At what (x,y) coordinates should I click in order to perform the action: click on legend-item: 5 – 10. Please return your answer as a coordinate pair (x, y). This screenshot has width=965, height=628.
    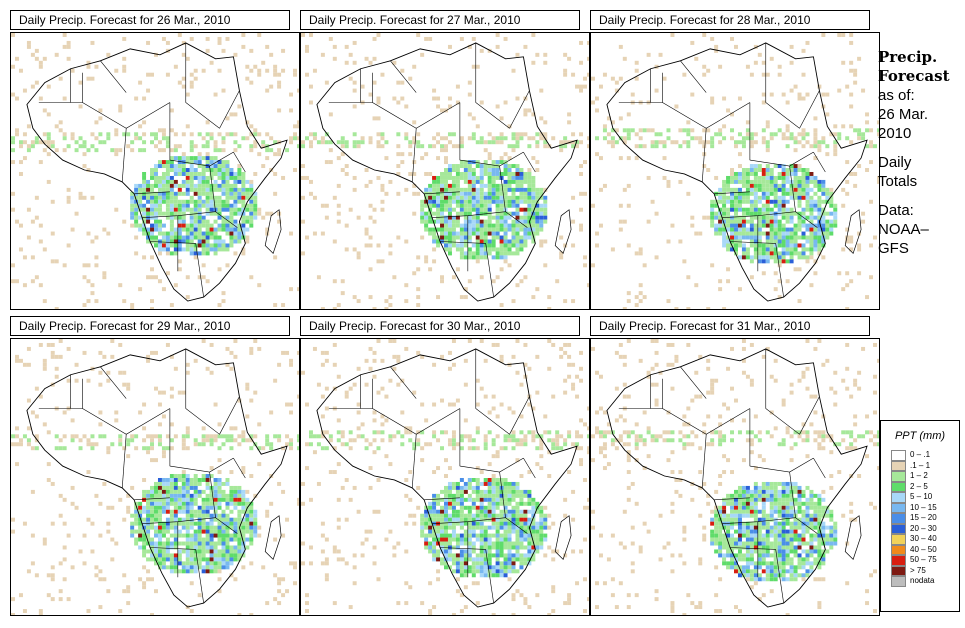
    Looking at the image, I should click on (920, 497).